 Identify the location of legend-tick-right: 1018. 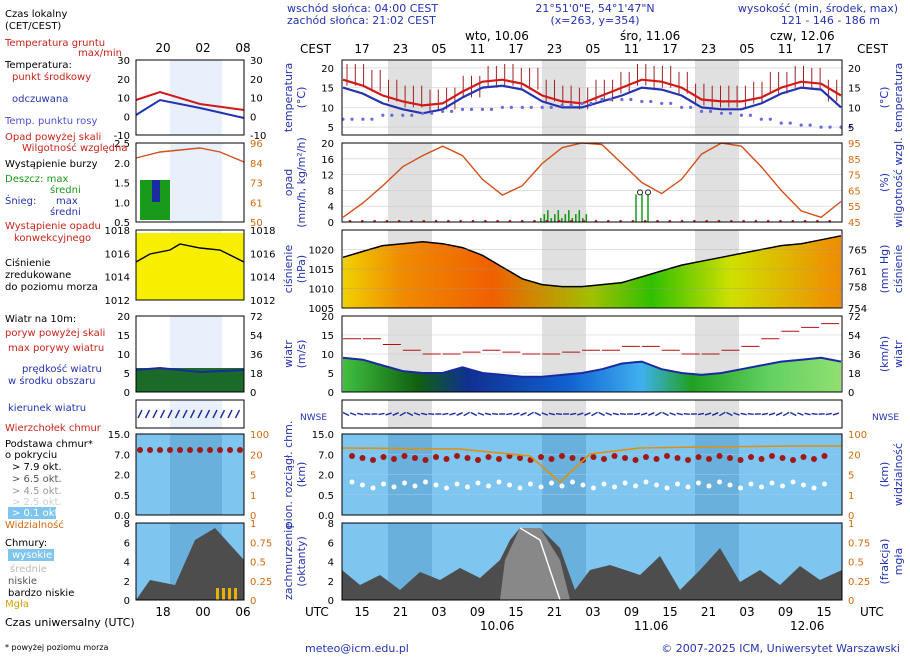
(262, 231).